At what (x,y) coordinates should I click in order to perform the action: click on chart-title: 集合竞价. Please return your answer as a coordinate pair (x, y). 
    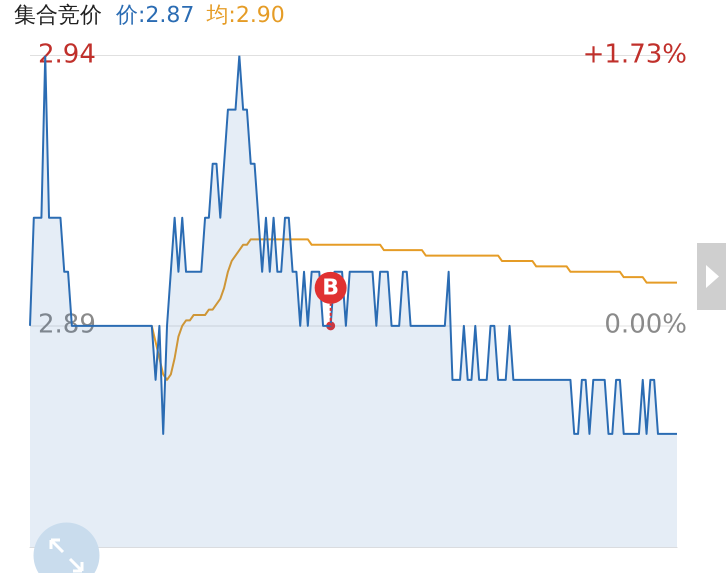
    Looking at the image, I should click on (58, 16).